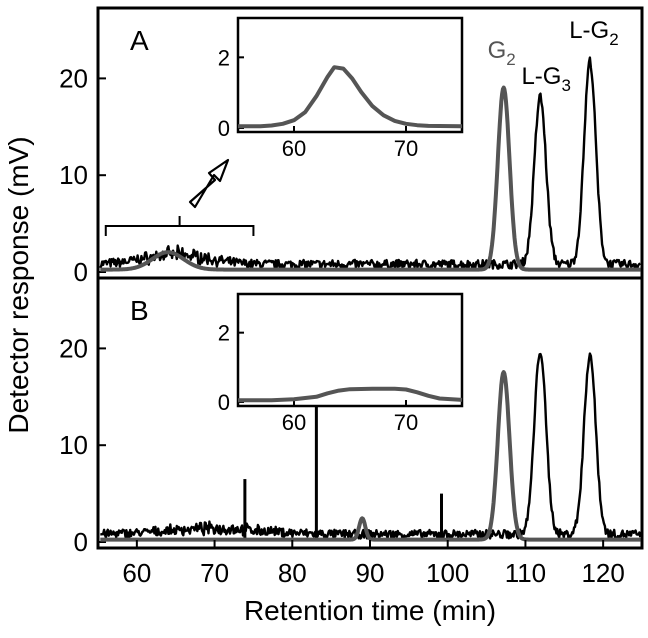 This screenshot has height=638, width=648. I want to click on bracket-line, so click(179, 226).